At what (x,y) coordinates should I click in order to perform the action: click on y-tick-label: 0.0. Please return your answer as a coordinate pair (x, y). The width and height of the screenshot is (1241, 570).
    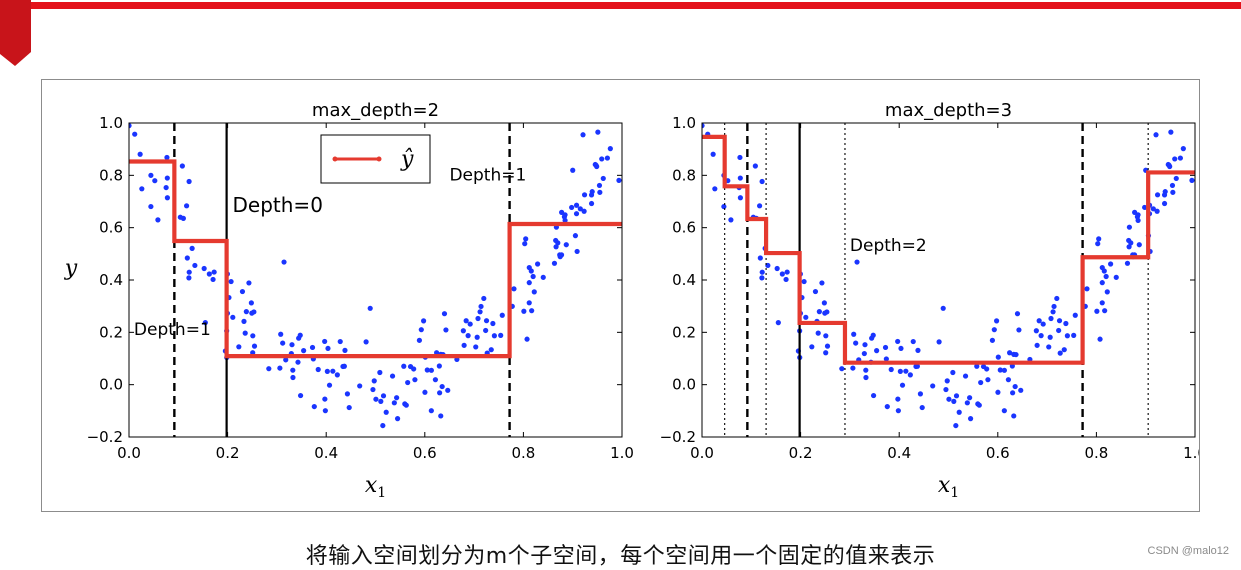
    Looking at the image, I should click on (111, 385).